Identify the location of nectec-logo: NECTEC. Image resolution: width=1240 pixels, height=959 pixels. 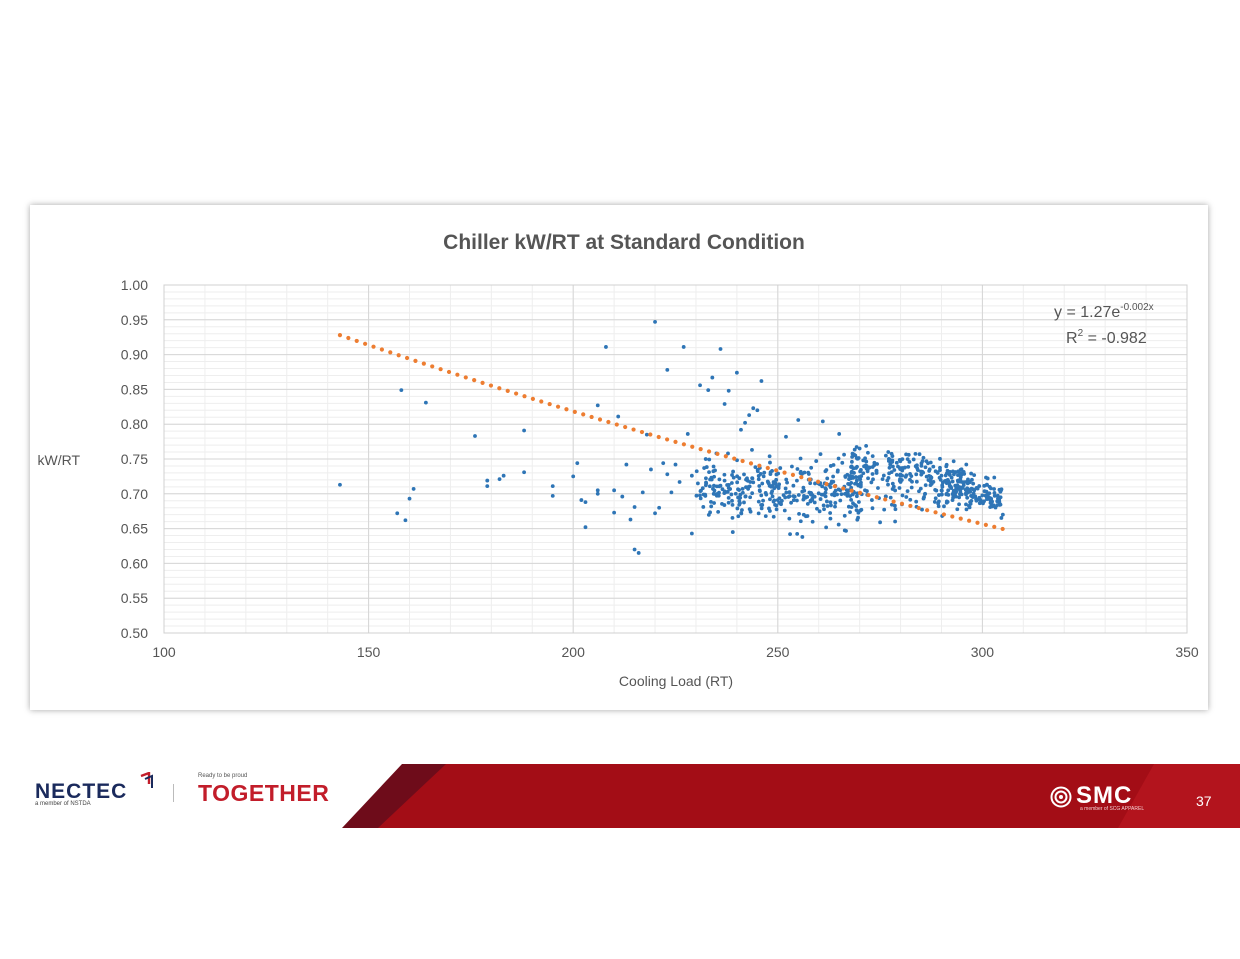
(81, 791).